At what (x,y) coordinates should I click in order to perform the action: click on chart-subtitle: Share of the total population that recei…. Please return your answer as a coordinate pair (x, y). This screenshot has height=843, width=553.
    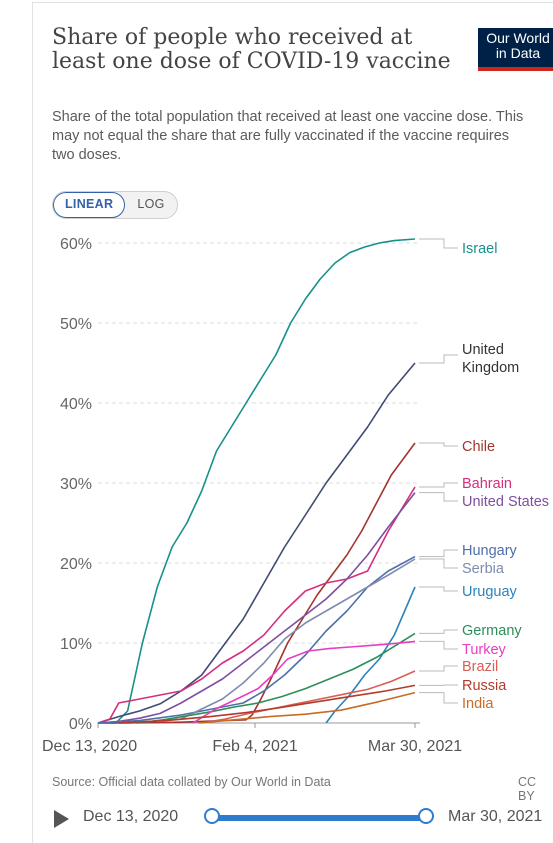
    Looking at the image, I should click on (292, 136).